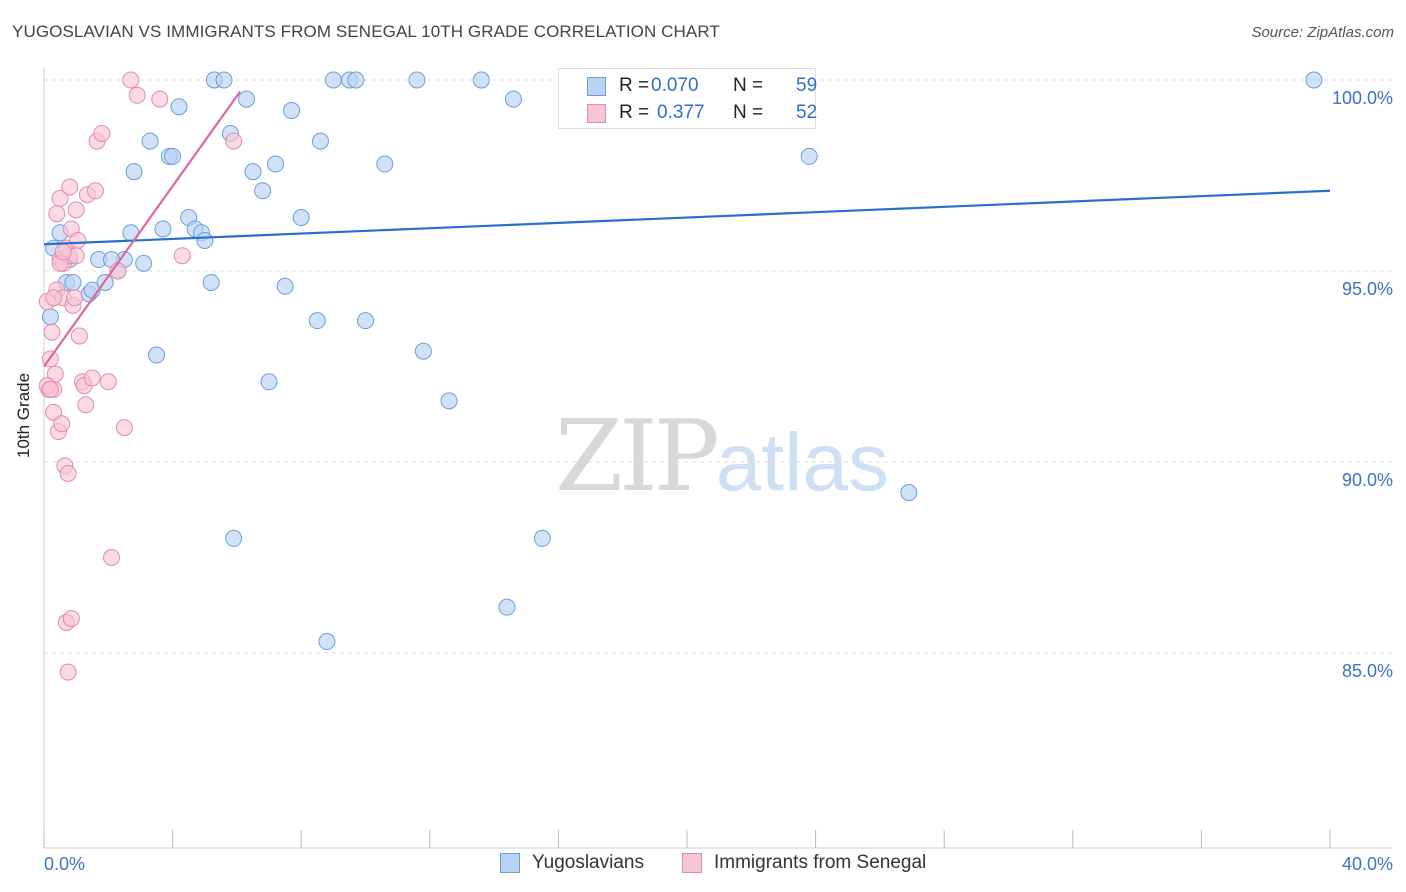 The height and width of the screenshot is (892, 1406). What do you see at coordinates (675, 85) in the screenshot?
I see `r-value: 0.070` at bounding box center [675, 85].